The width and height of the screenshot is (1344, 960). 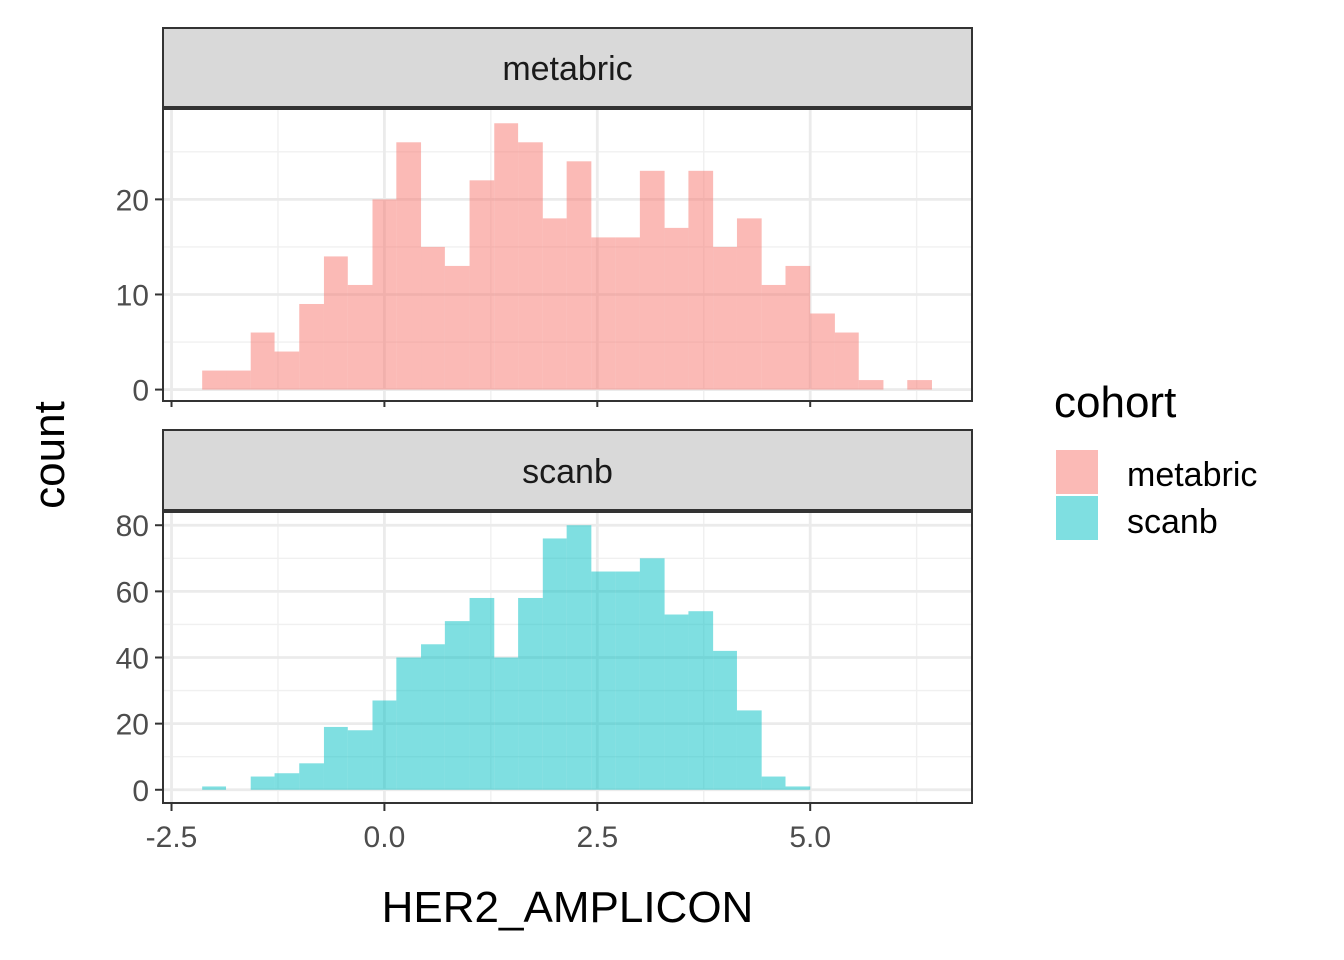 I want to click on facet-metabric-strip, so click(x=567, y=67).